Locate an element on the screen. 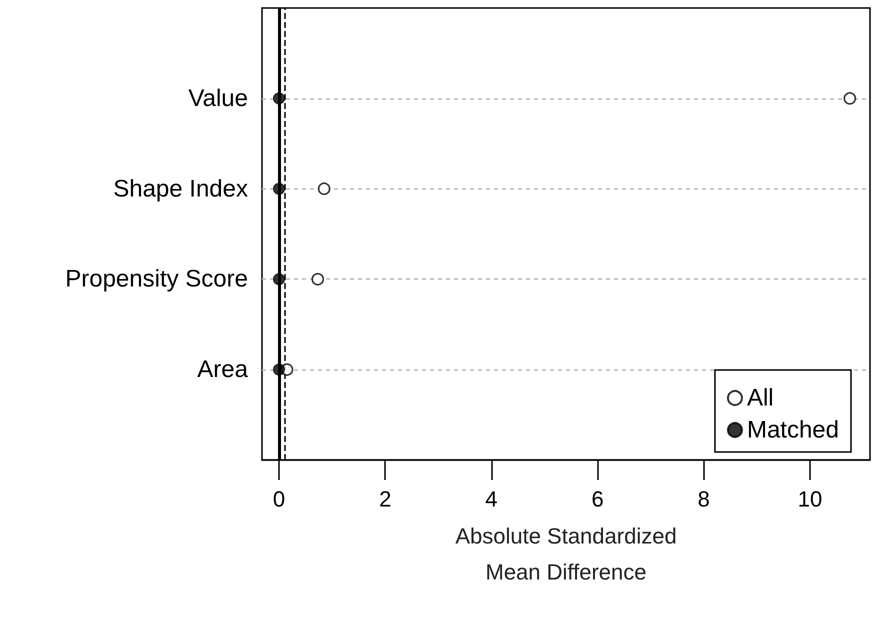  legend-label: All is located at coordinates (760, 398).